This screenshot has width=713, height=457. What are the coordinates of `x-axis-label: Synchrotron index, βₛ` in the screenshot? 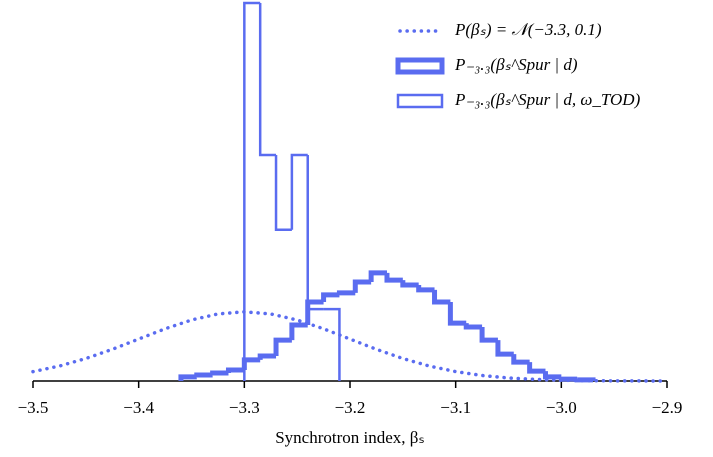 It's located at (350, 437).